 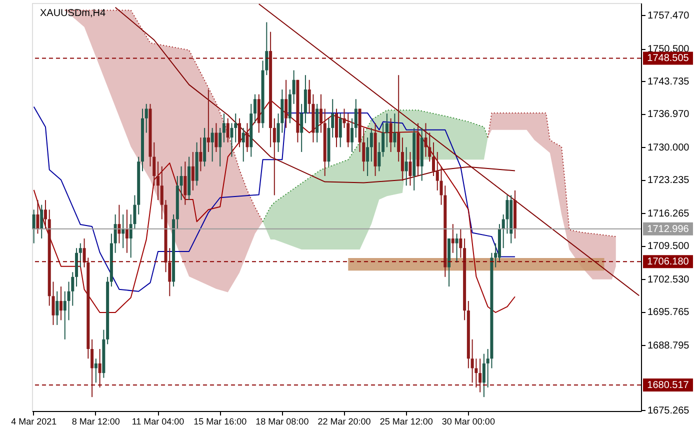 I want to click on y-tick-label: 1688.795, so click(x=669, y=346).